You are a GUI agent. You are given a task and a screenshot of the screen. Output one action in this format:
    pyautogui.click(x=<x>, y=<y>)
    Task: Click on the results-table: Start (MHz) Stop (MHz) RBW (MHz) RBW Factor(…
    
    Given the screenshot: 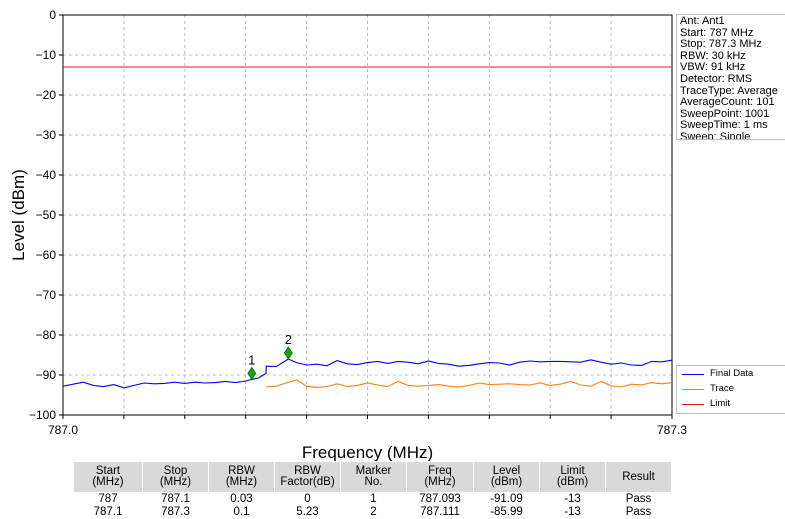 What is the action you would take?
    pyautogui.click(x=372, y=490)
    